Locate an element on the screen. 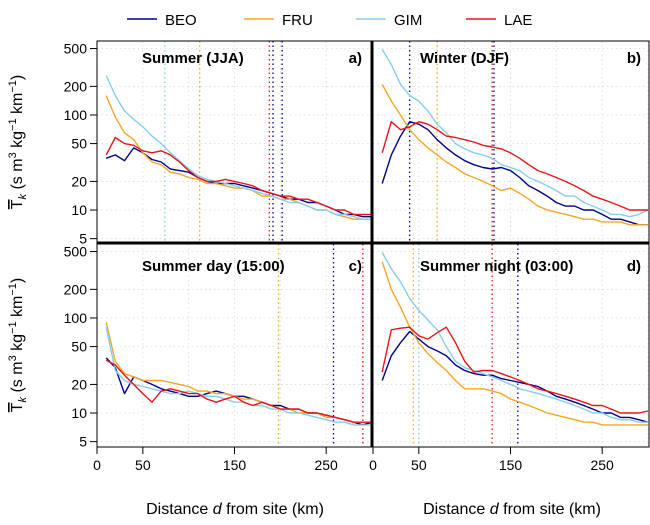 The height and width of the screenshot is (525, 650). ylabel-T-bottom: T is located at coordinates (17, 407).